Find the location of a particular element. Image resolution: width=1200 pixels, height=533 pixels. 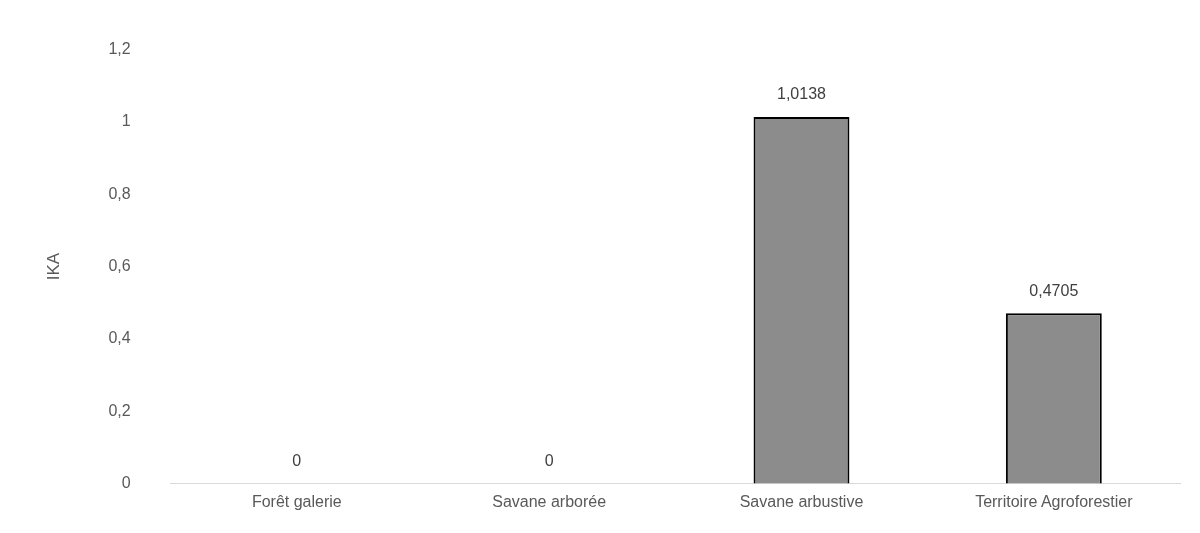

x-tick-label: Territoire Agroforestier is located at coordinates (1054, 502).